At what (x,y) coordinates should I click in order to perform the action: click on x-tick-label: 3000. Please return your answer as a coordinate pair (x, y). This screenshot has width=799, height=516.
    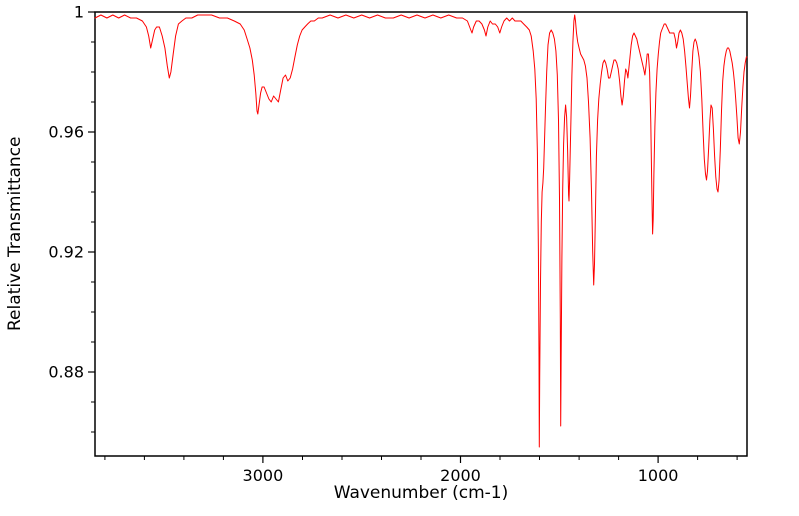
    Looking at the image, I should click on (263, 475).